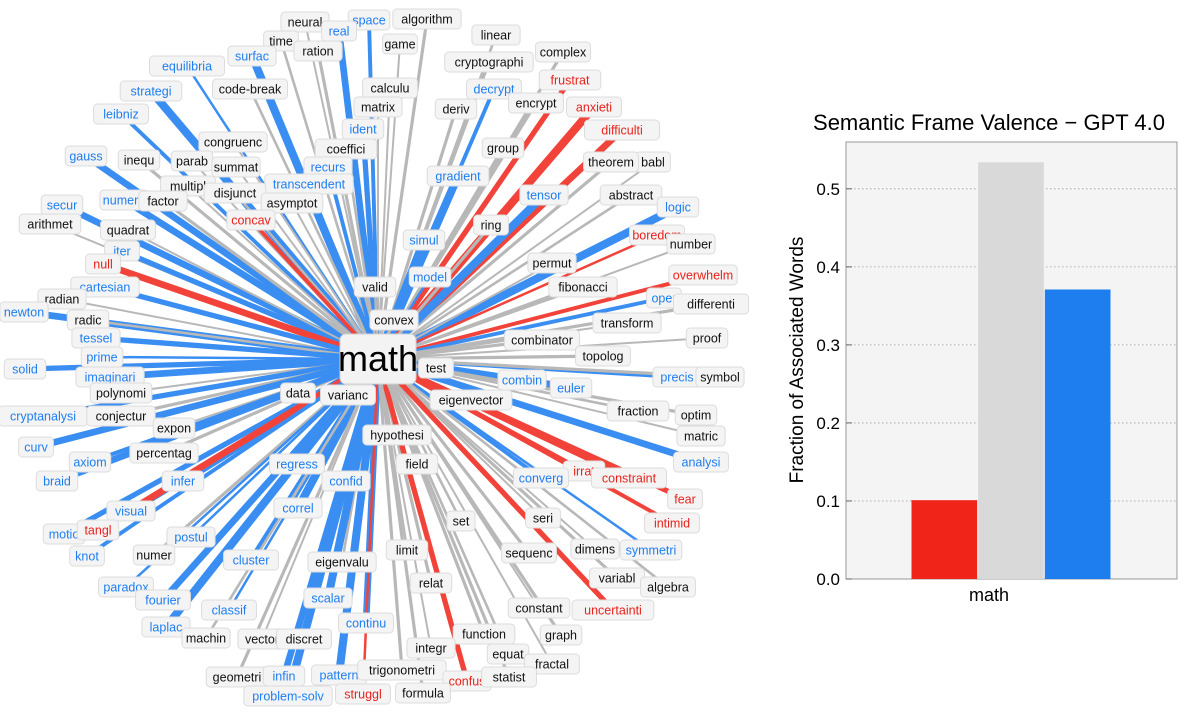 The height and width of the screenshot is (715, 1192). What do you see at coordinates (496, 36) in the screenshot?
I see `node-label: linear` at bounding box center [496, 36].